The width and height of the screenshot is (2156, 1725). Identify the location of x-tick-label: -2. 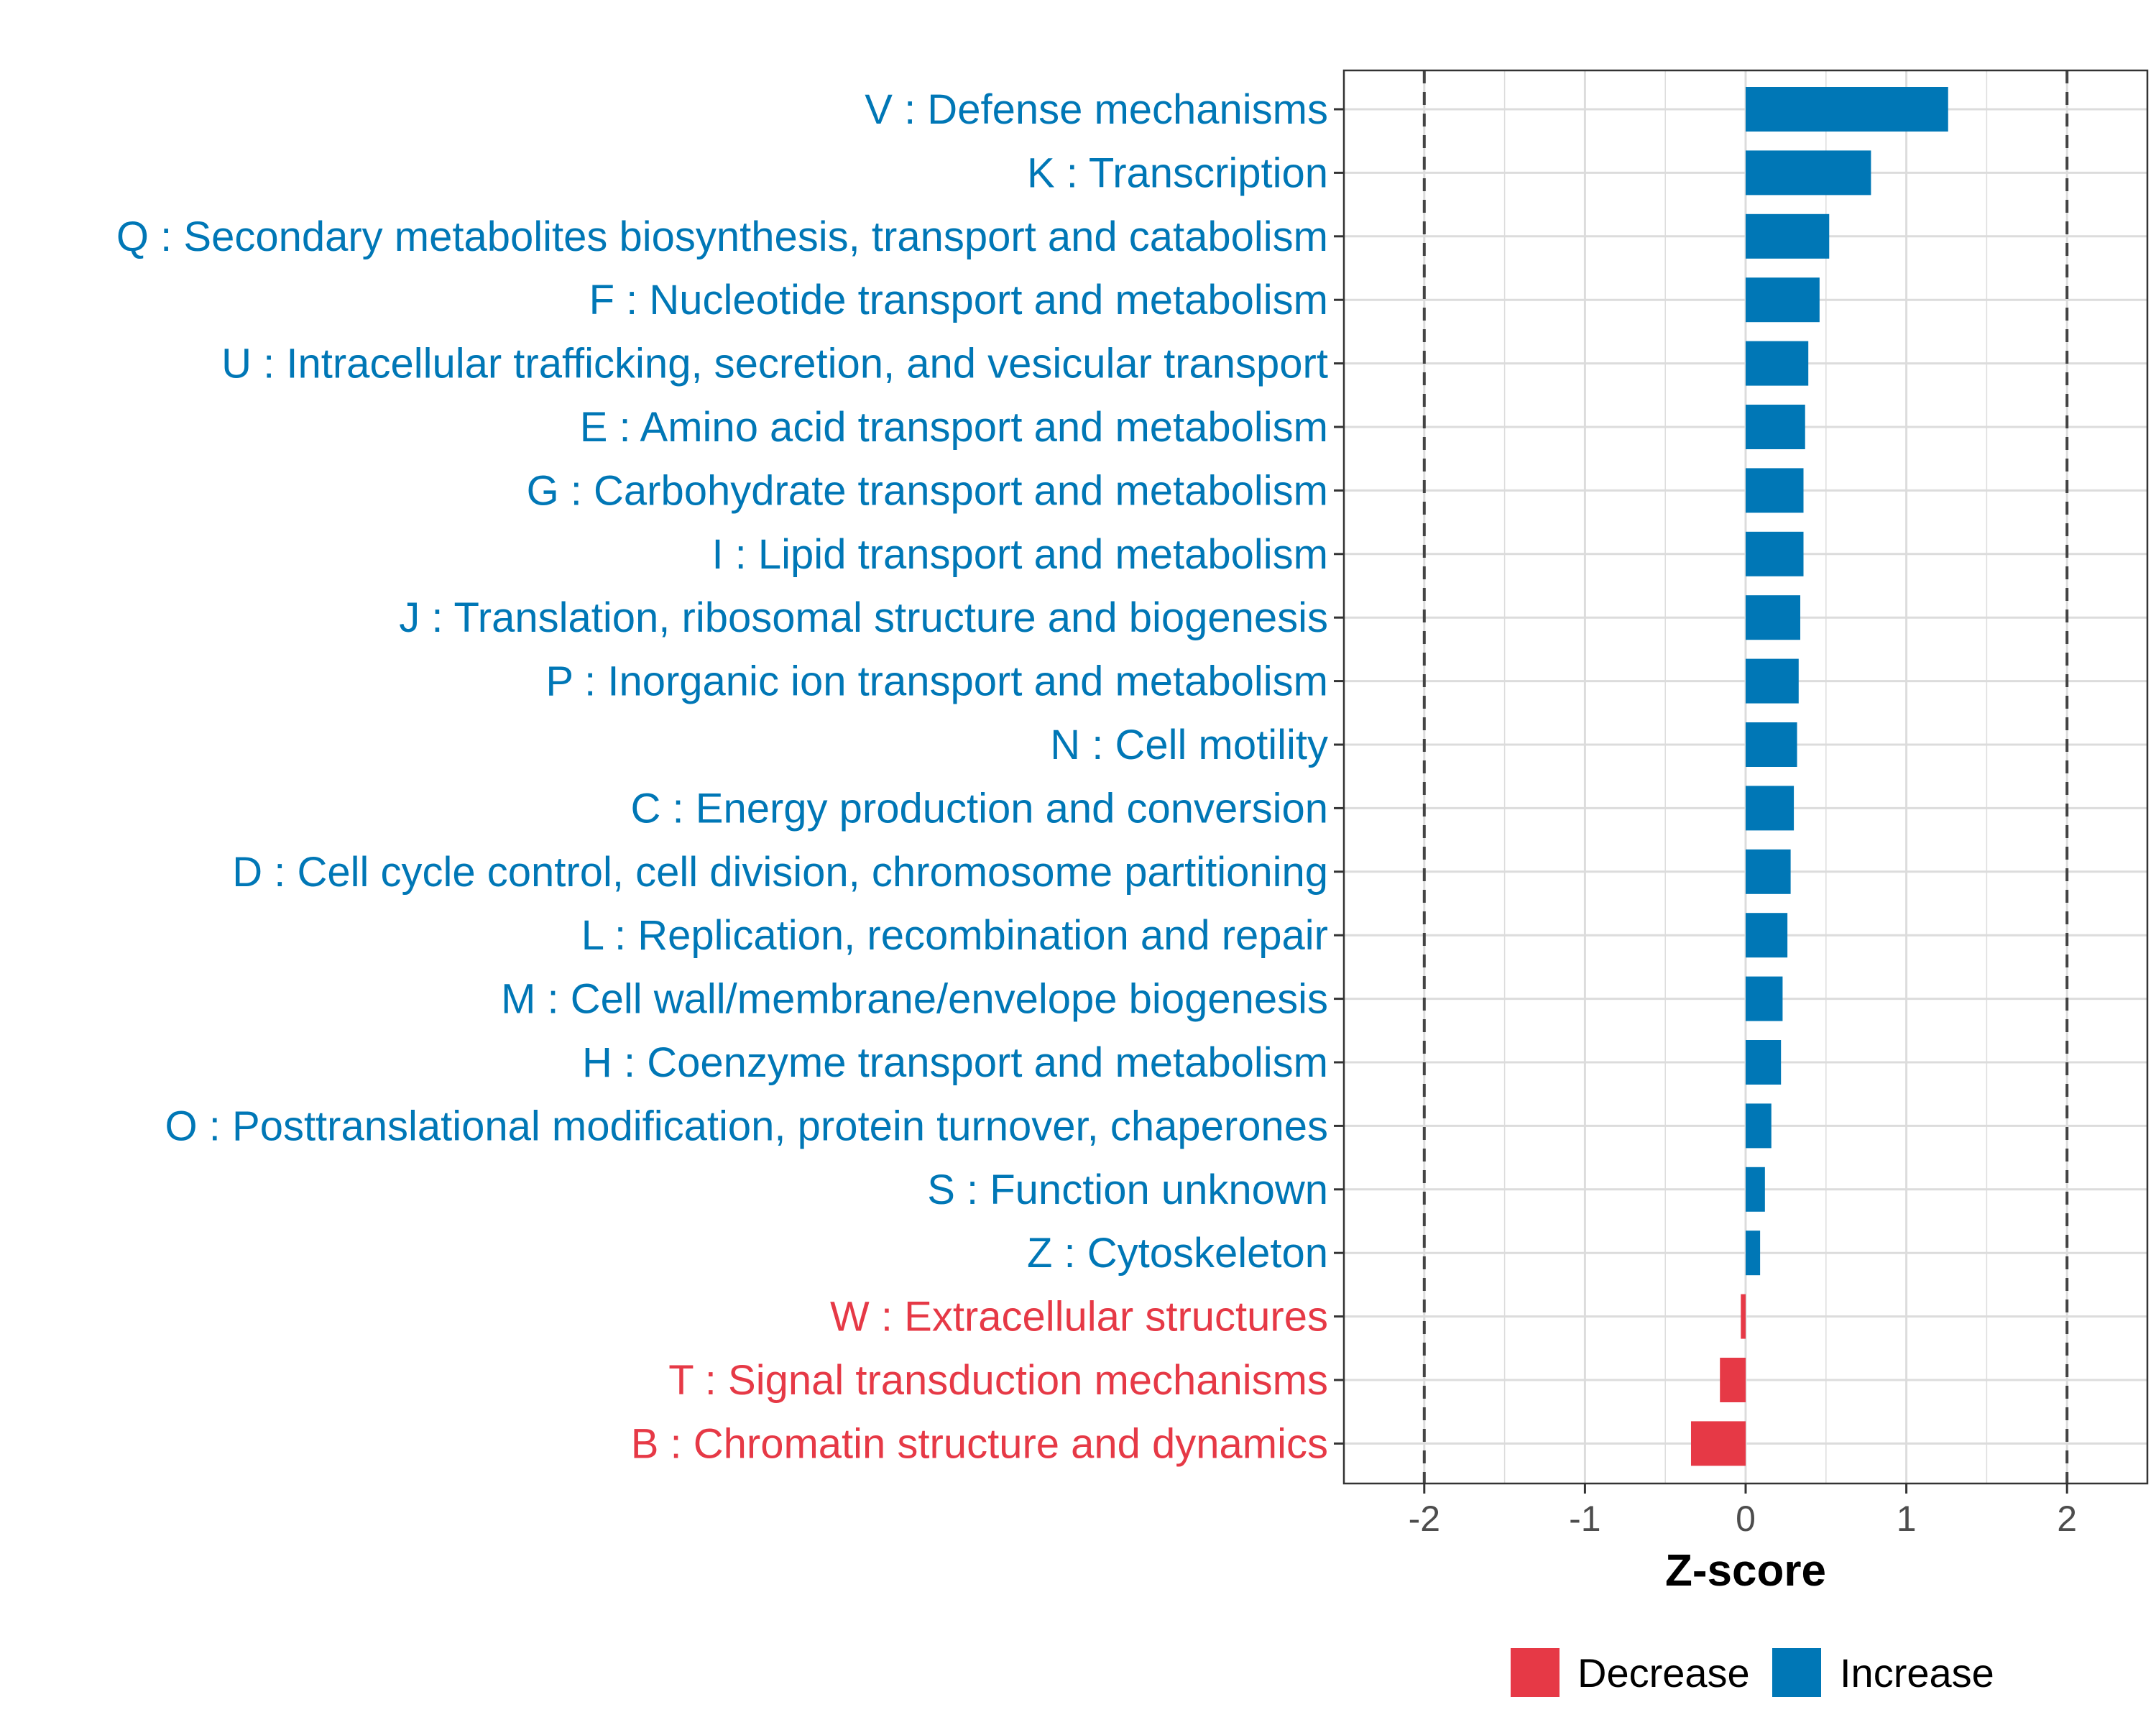
(1424, 1519).